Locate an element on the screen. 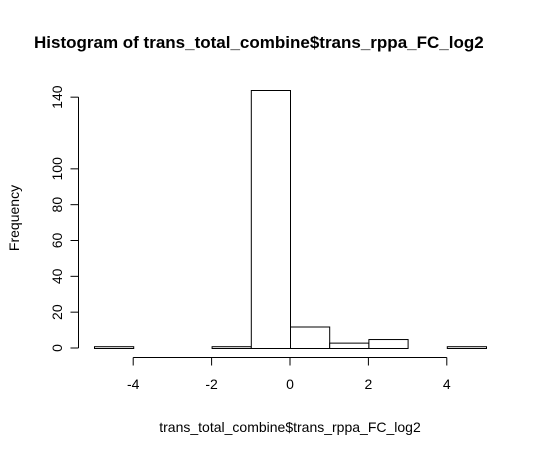  y-tick-label: 40 is located at coordinates (57, 276).